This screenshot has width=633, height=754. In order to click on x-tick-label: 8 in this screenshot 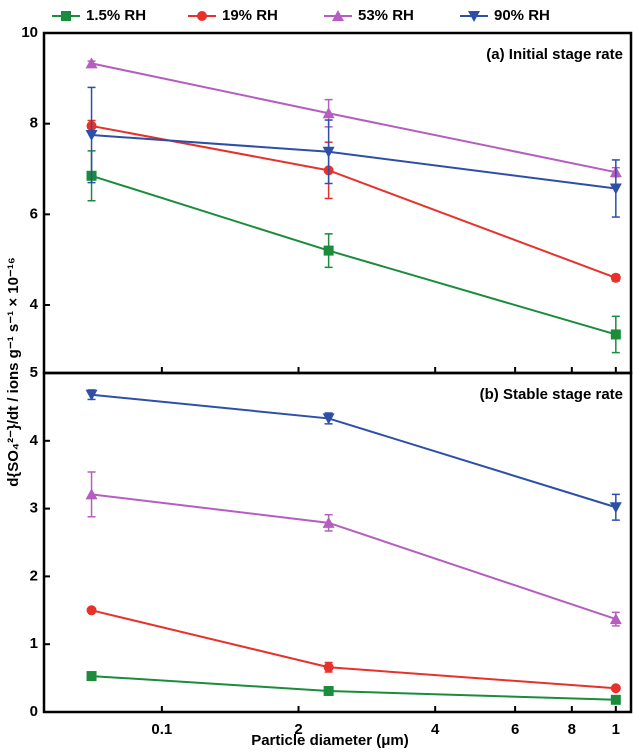, I will do `click(572, 729)`.